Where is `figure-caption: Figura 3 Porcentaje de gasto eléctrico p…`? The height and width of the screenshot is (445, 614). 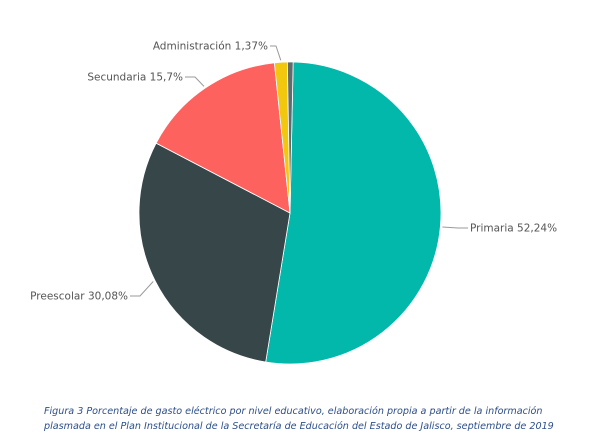 figure-caption: Figura 3 Porcentaje de gasto eléctrico p… is located at coordinates (324, 419).